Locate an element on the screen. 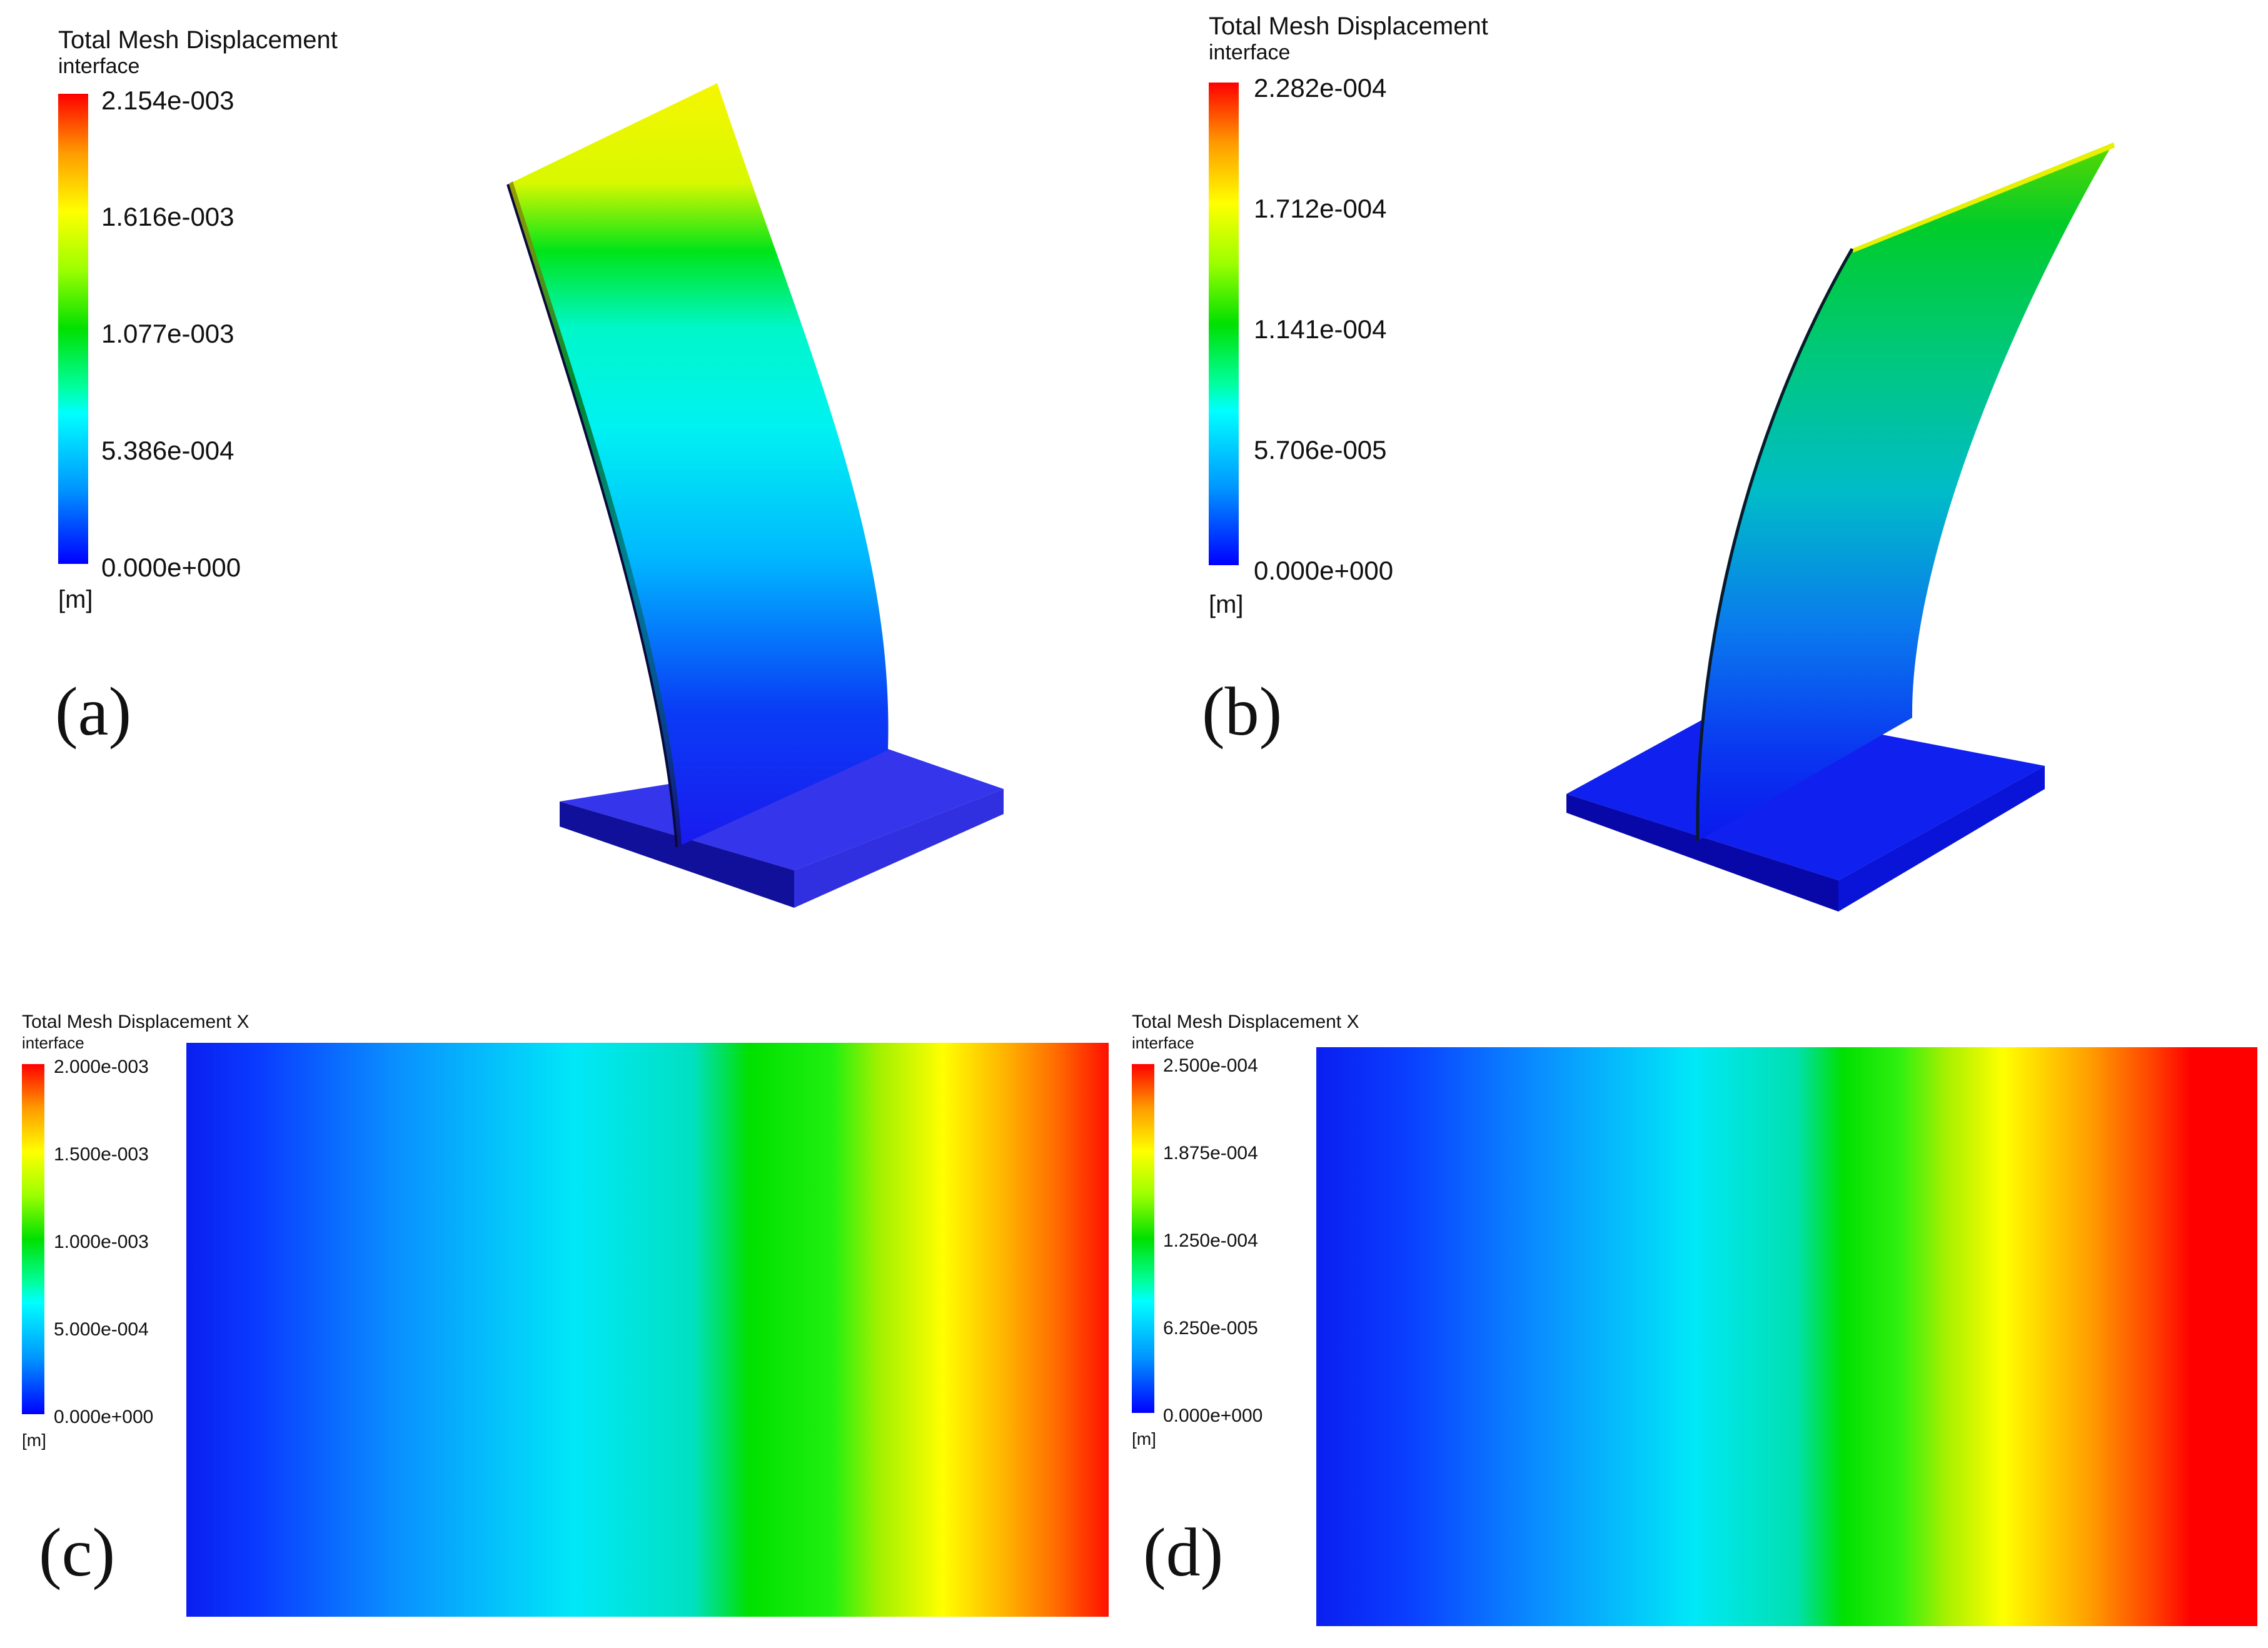 This screenshot has width=2268, height=1648. panel-label: (d) is located at coordinates (1184, 1552).